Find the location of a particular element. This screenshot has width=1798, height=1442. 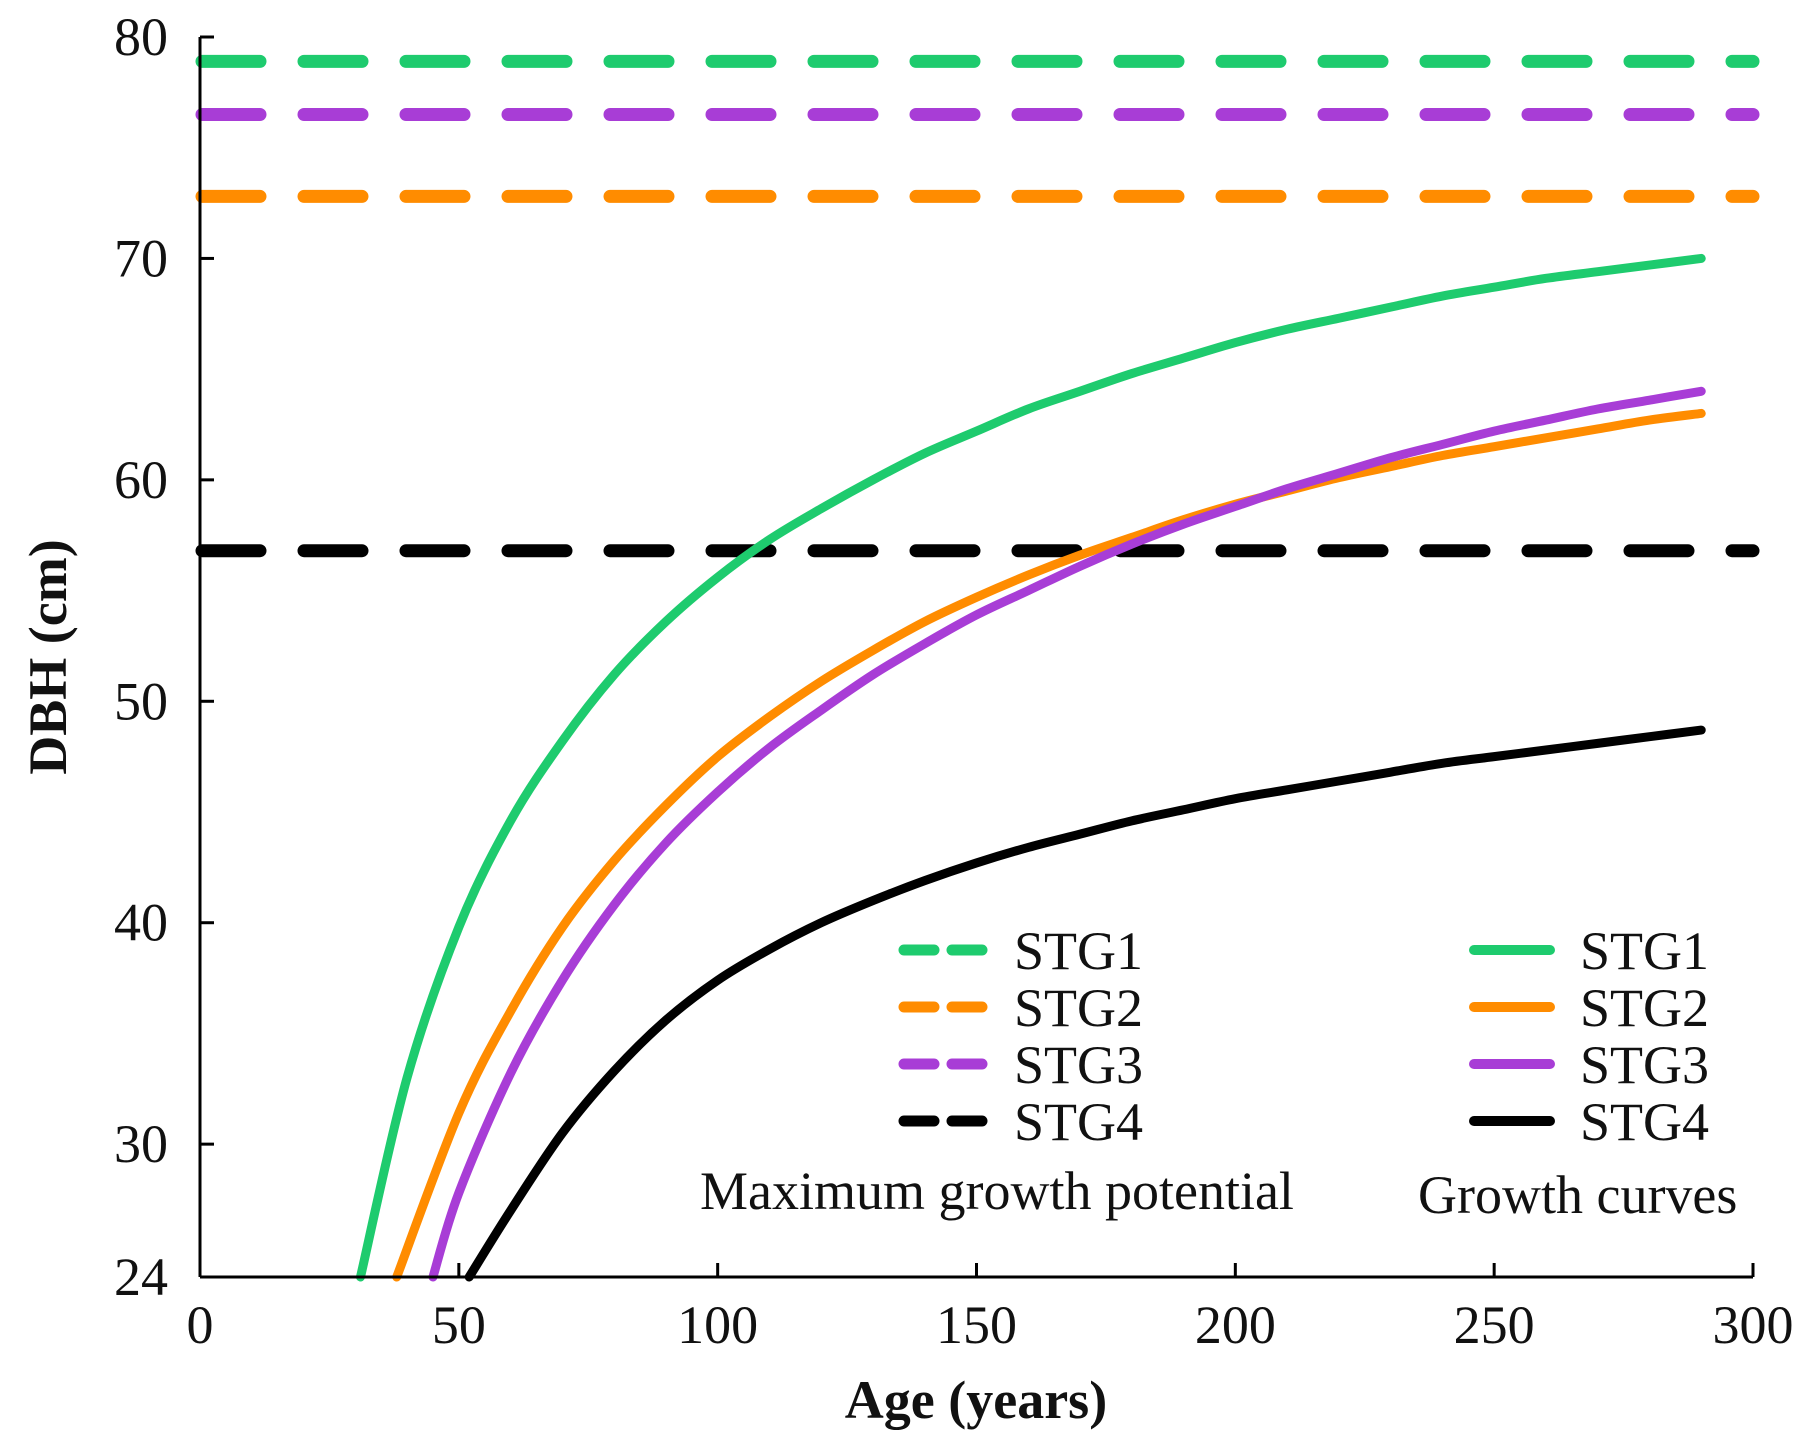

y-axis-title: DBH (cm) is located at coordinates (48, 656).